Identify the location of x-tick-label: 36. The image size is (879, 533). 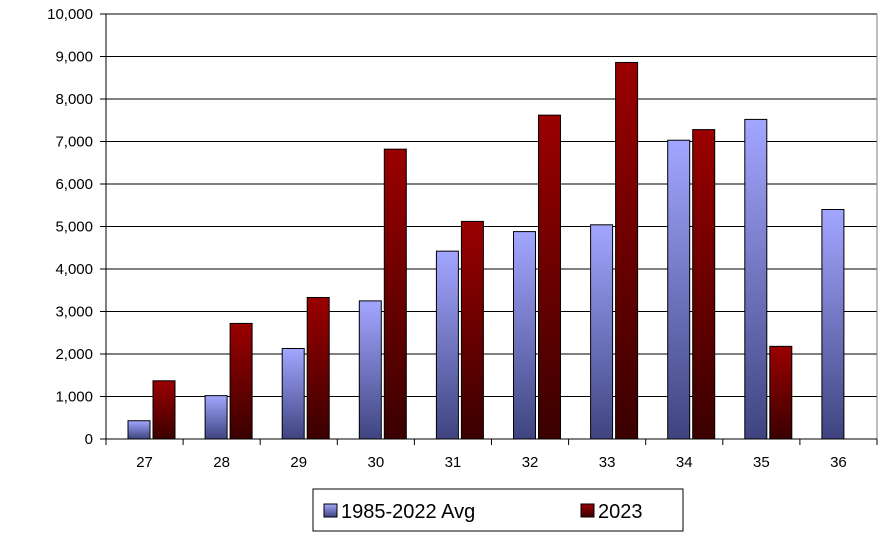
(838, 462).